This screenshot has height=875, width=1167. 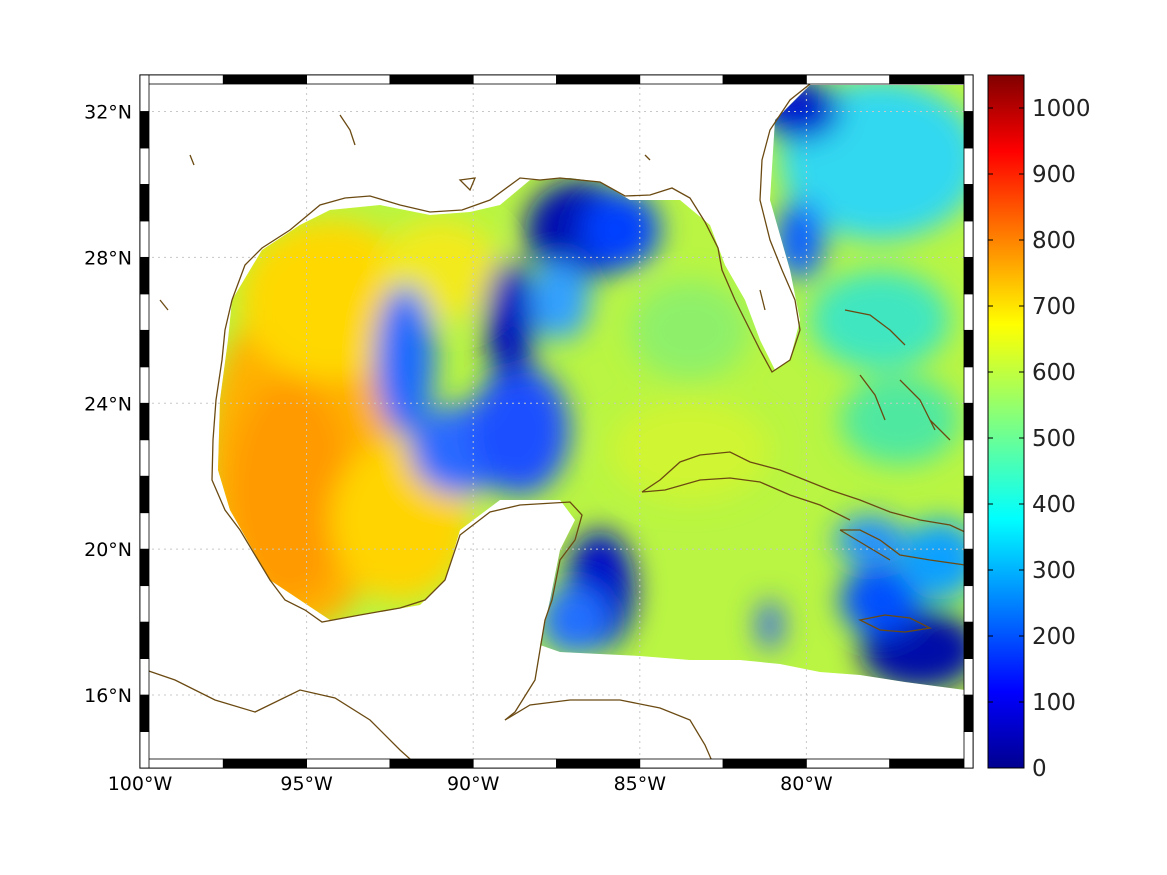 I want to click on lat-tick-label: 28°N, so click(x=108, y=258).